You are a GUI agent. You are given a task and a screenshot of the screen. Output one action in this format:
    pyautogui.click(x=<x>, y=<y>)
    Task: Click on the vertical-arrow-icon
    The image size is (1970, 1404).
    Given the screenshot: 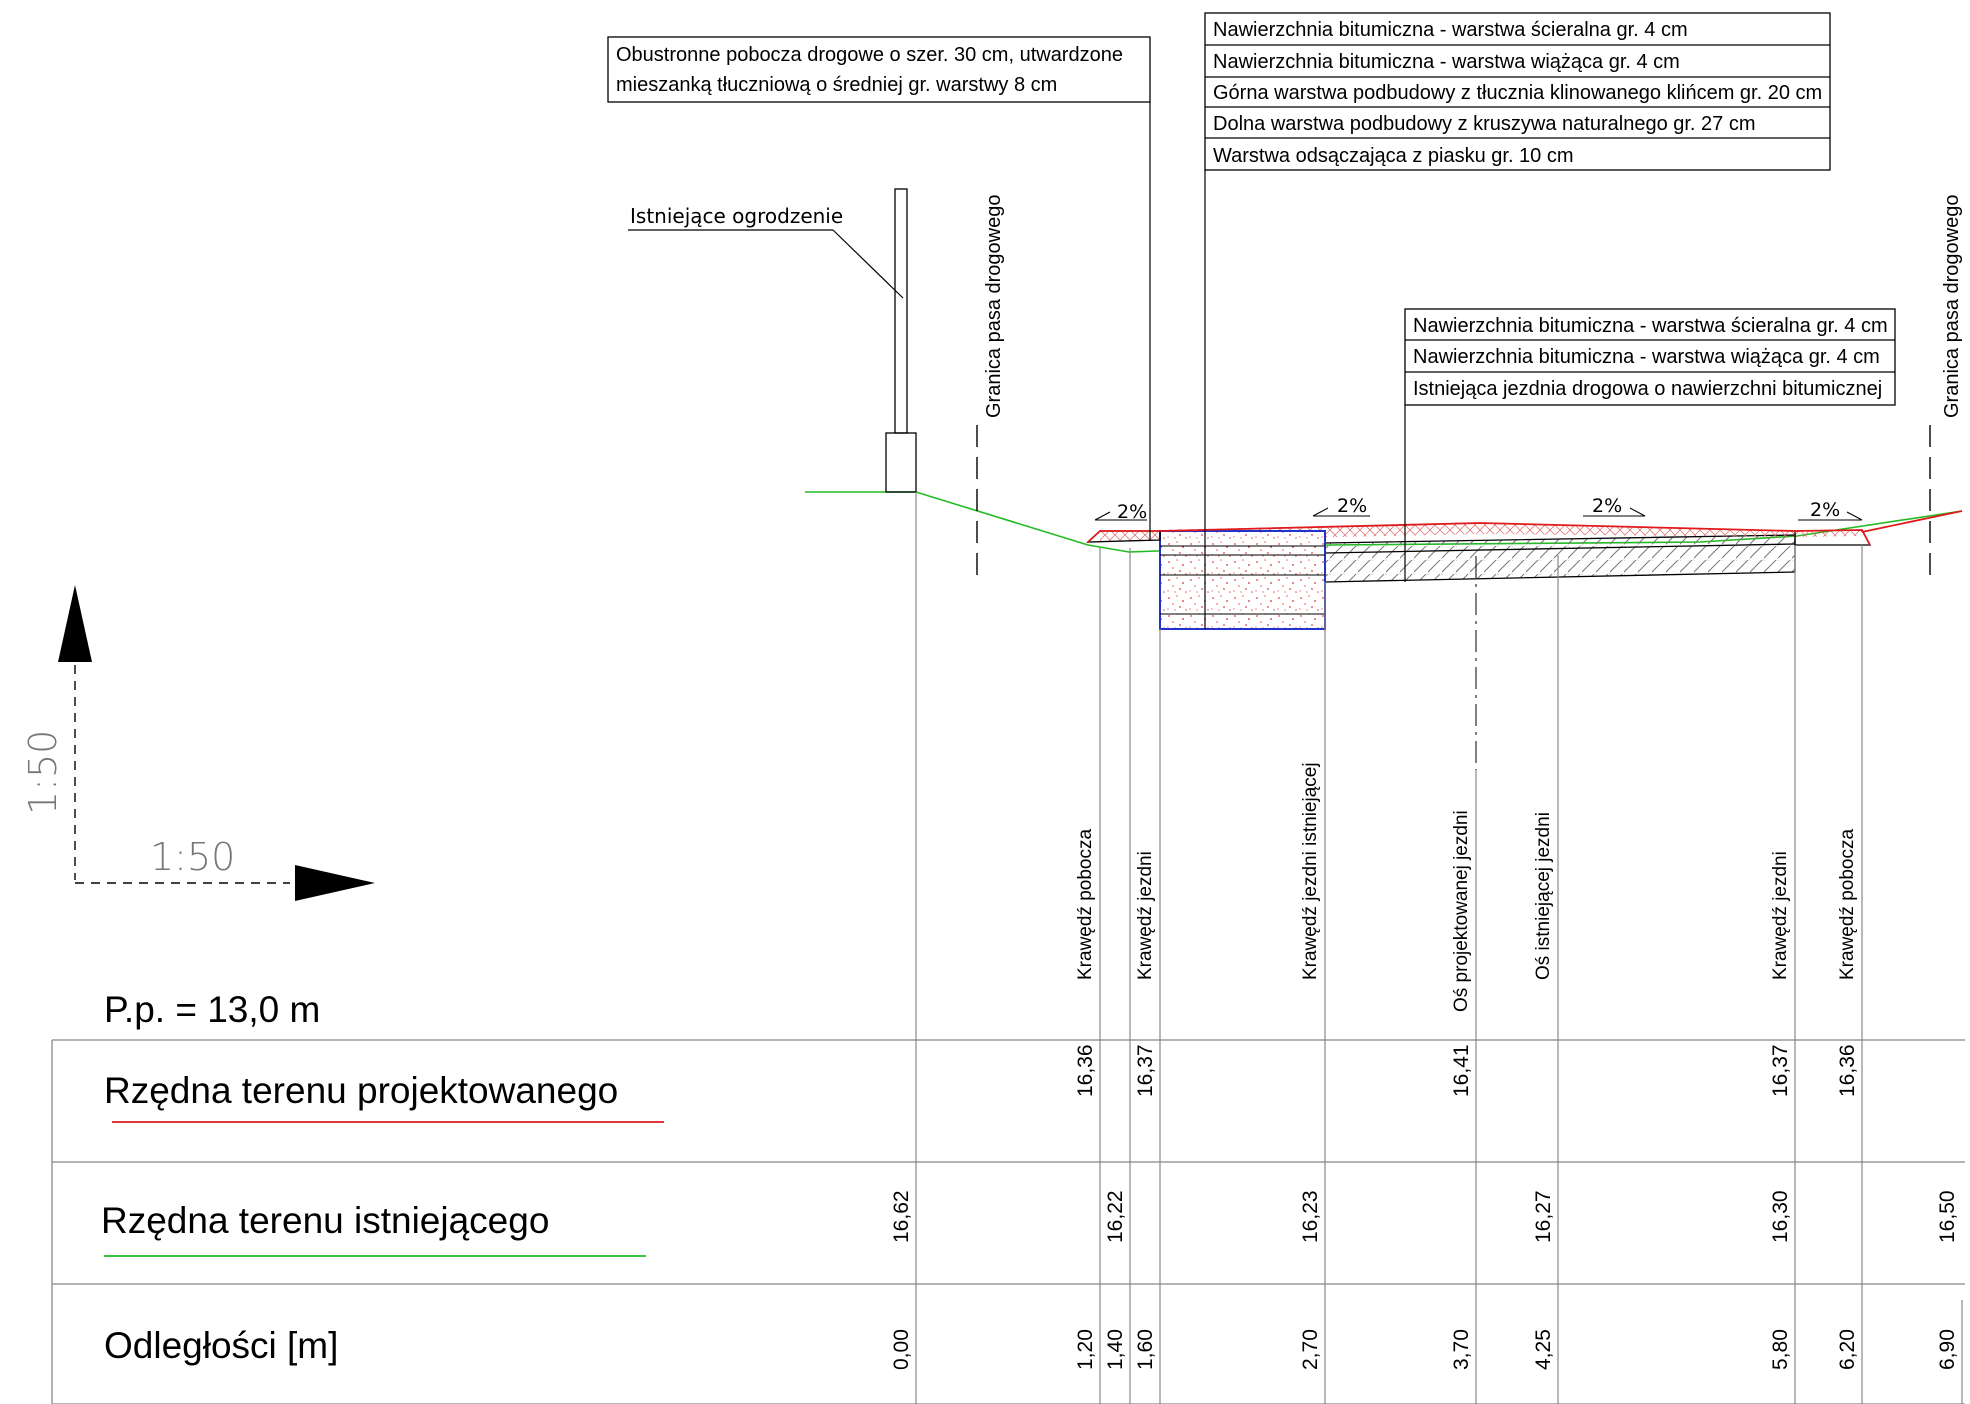 What is the action you would take?
    pyautogui.click(x=75, y=623)
    